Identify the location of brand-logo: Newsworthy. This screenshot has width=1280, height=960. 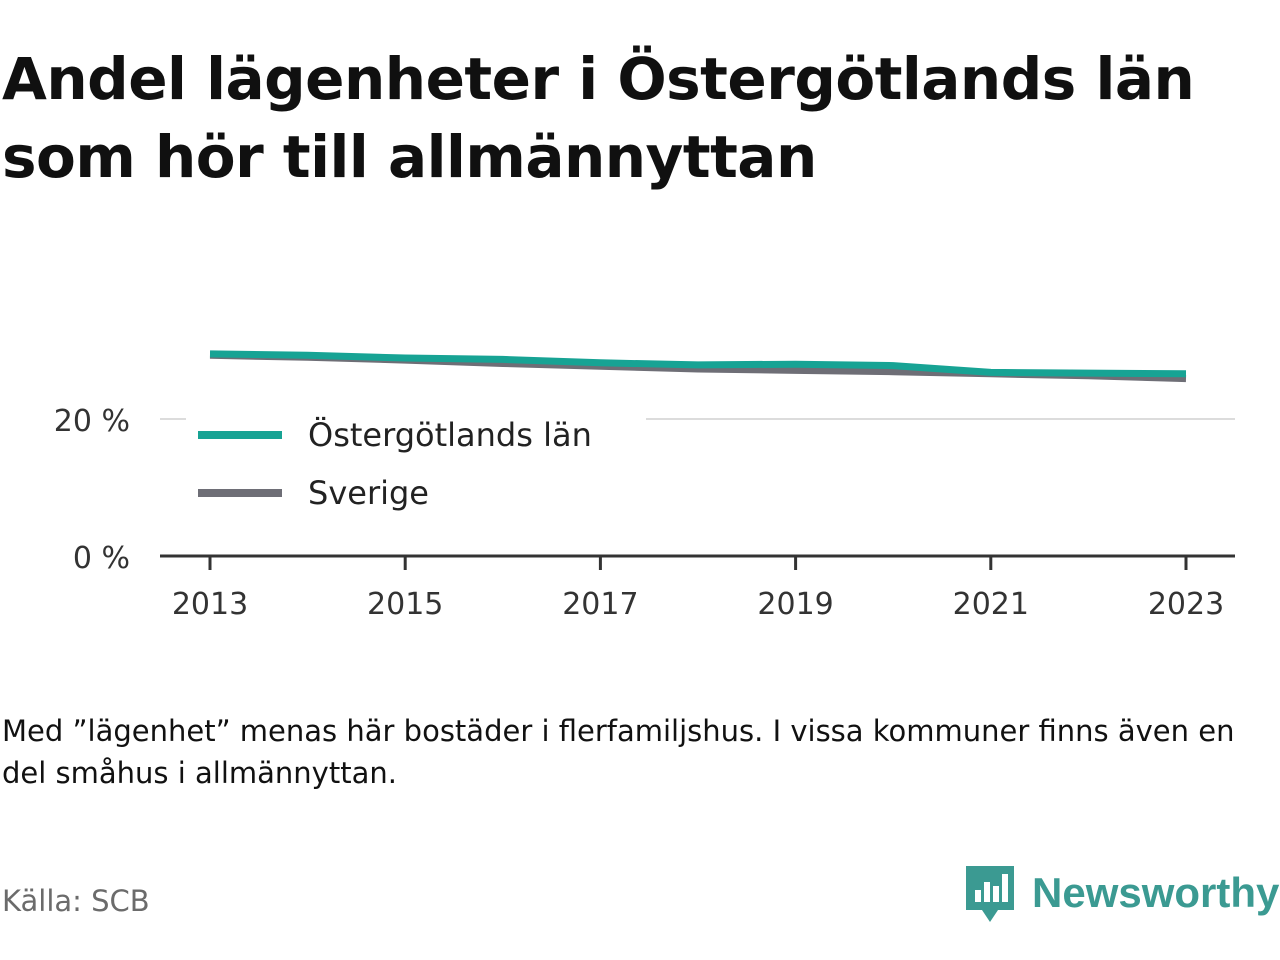
(1121, 893).